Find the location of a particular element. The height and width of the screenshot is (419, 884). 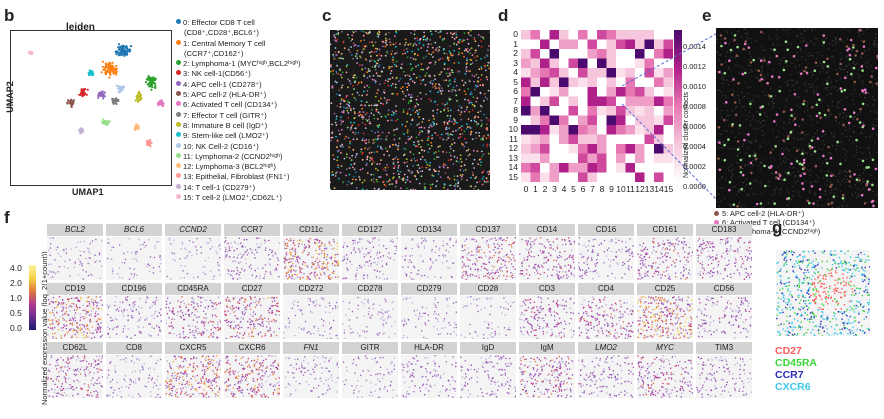

heatmap-xtick: 3 is located at coordinates (554, 189).